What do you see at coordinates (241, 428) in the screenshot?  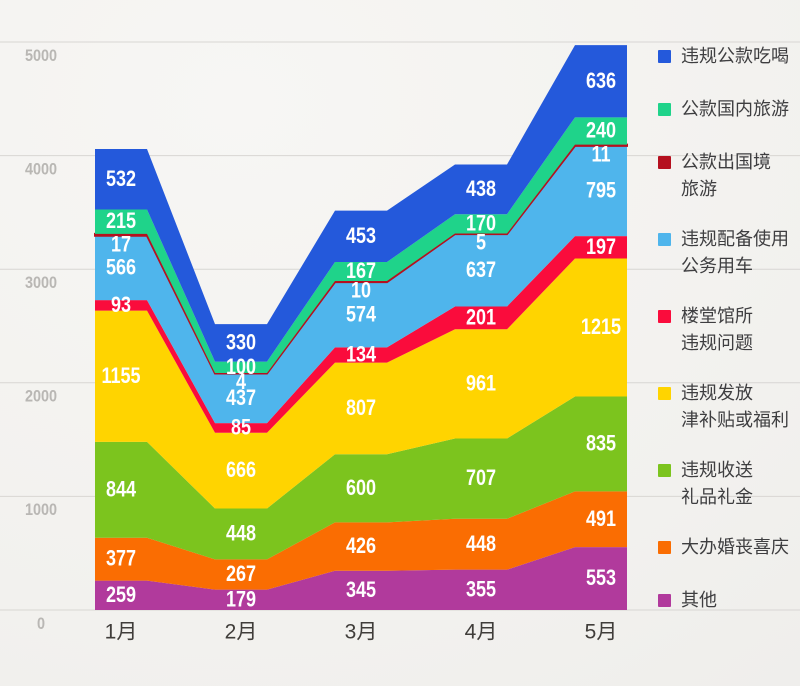 I see `value-label: 85` at bounding box center [241, 428].